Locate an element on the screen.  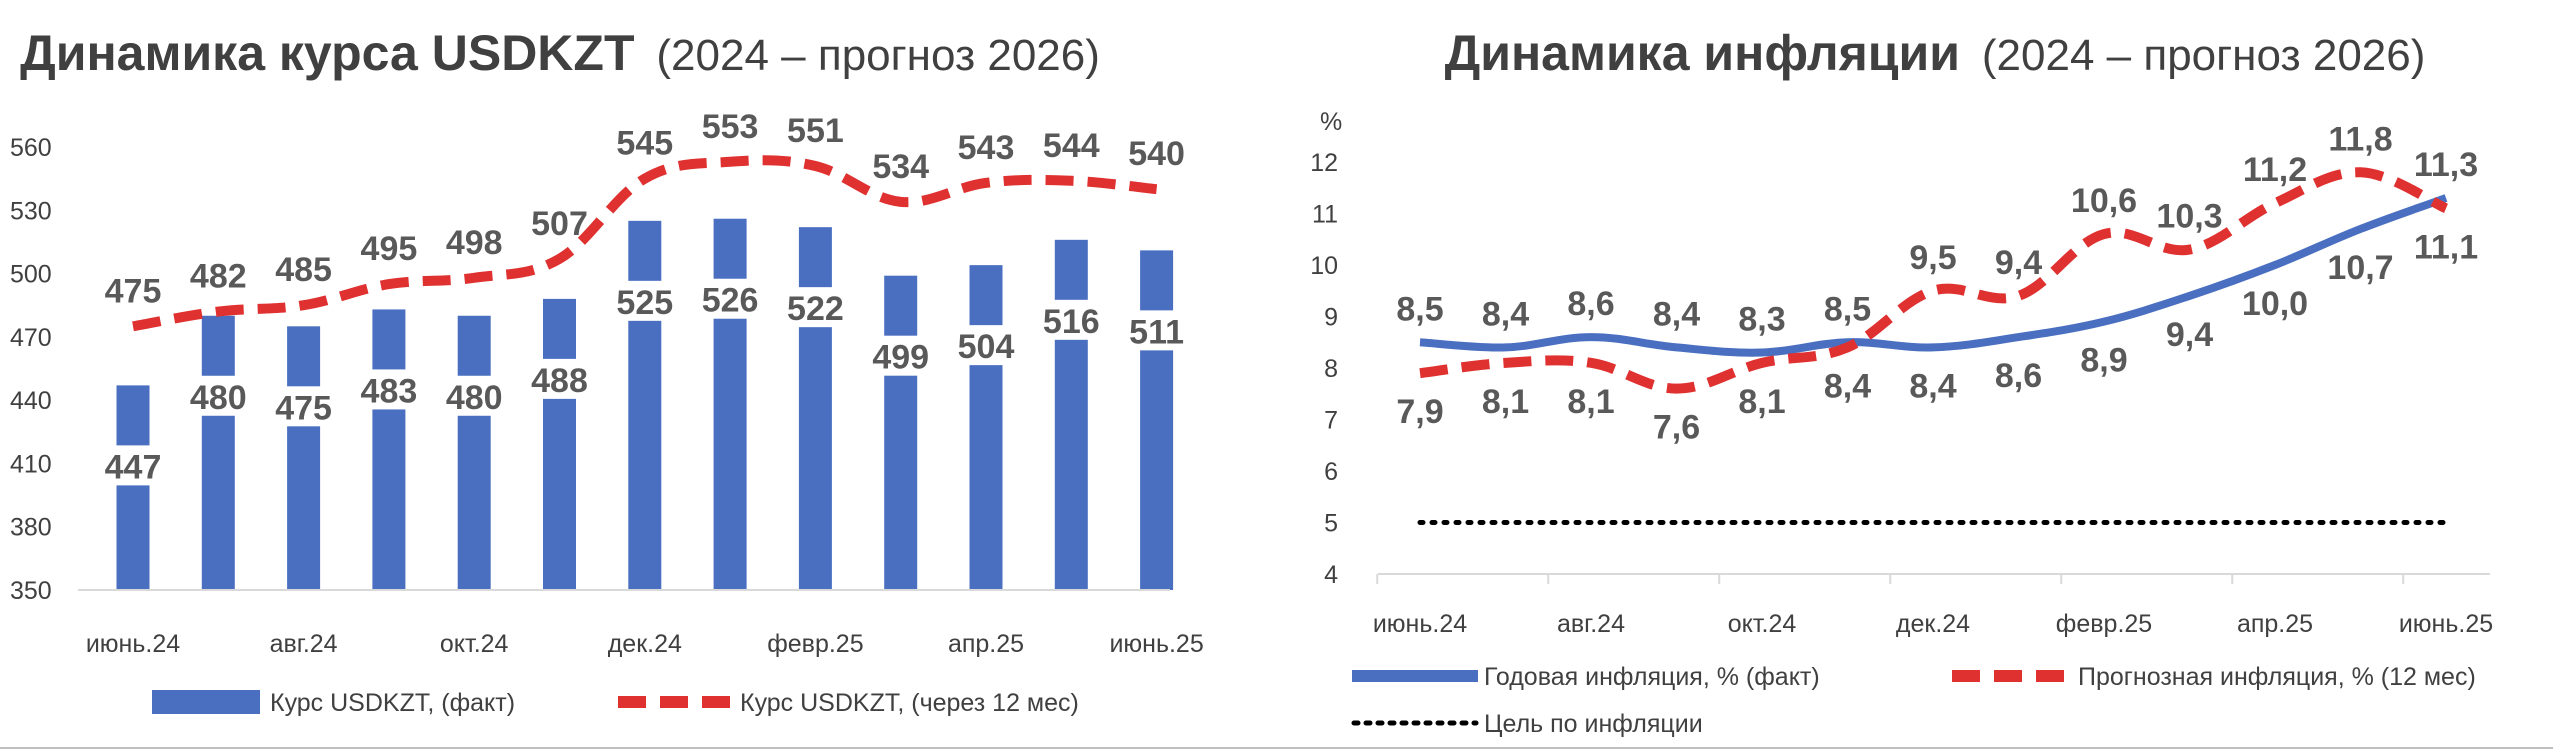
usdkzt-bar-label: 511 is located at coordinates (1156, 332).